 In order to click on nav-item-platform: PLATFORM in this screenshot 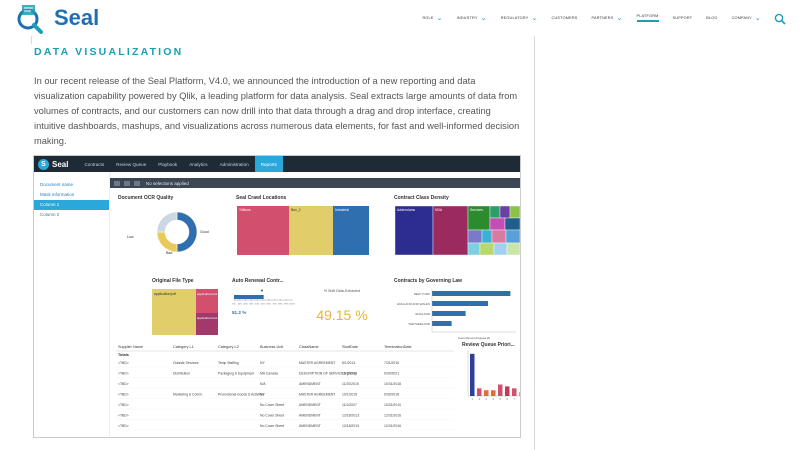, I will do `click(648, 18)`.